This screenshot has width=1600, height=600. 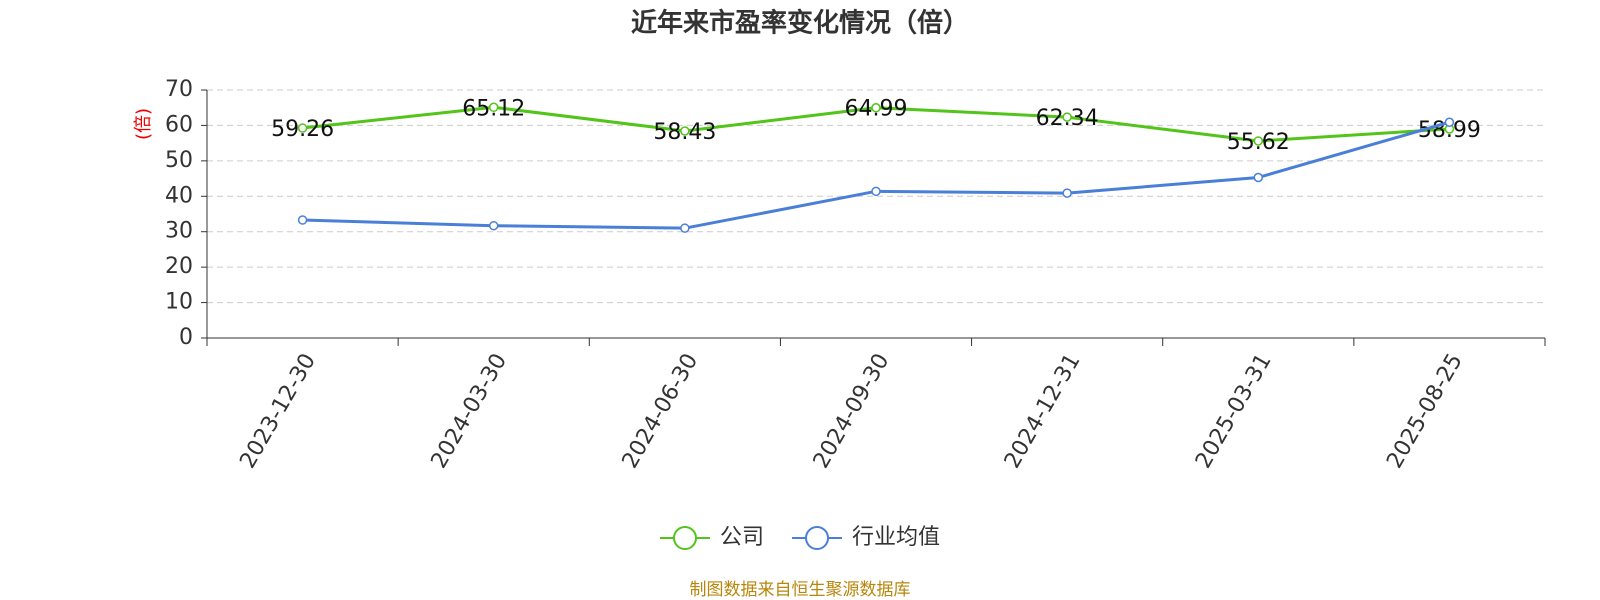 What do you see at coordinates (179, 231) in the screenshot?
I see `y-tick-label: 30` at bounding box center [179, 231].